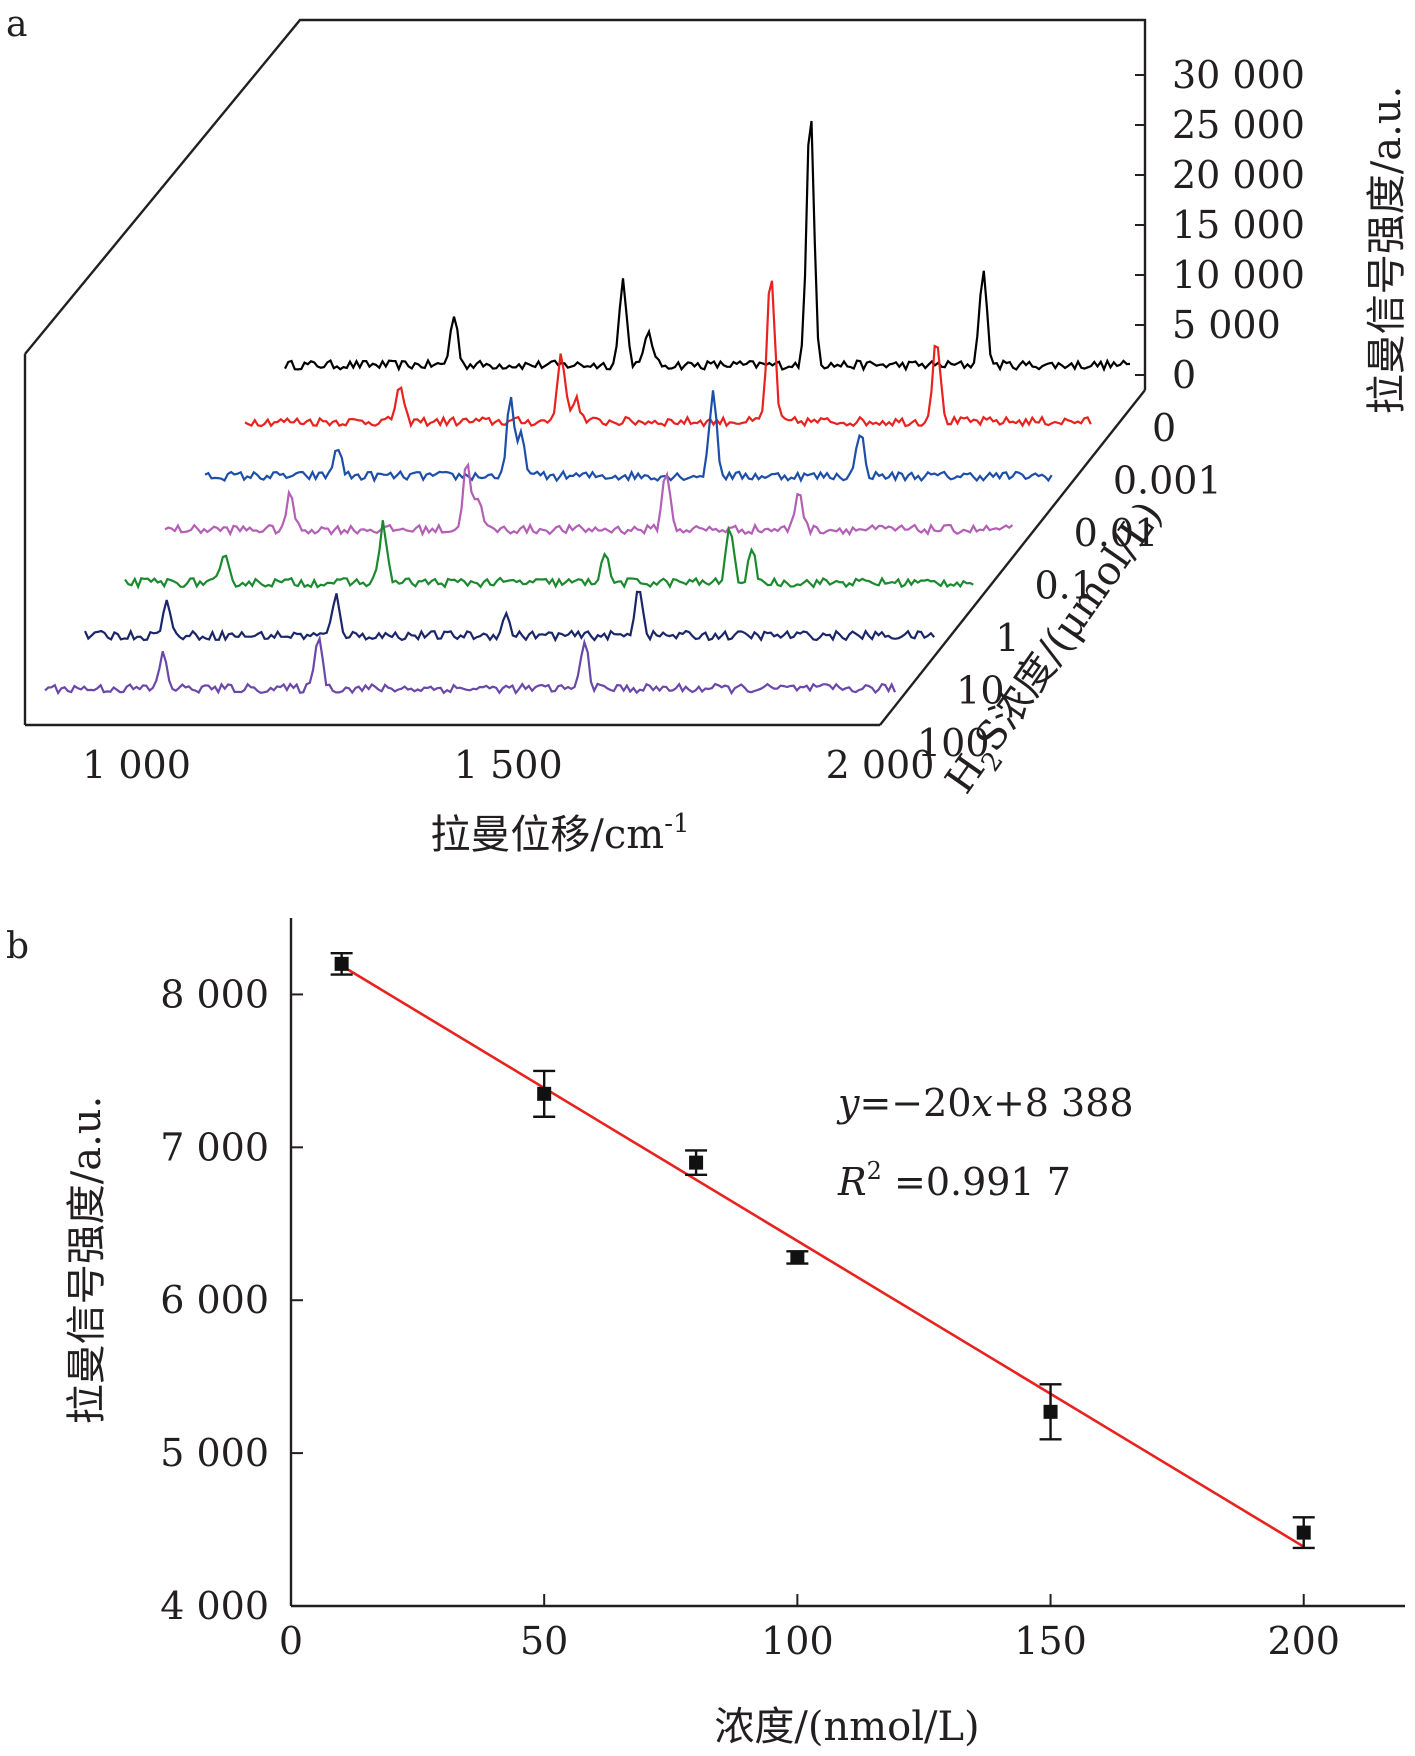 This screenshot has width=1415, height=1756. I want to click on b-y-axis-label: 拉曼信号强度/a.u., so click(87, 1260).